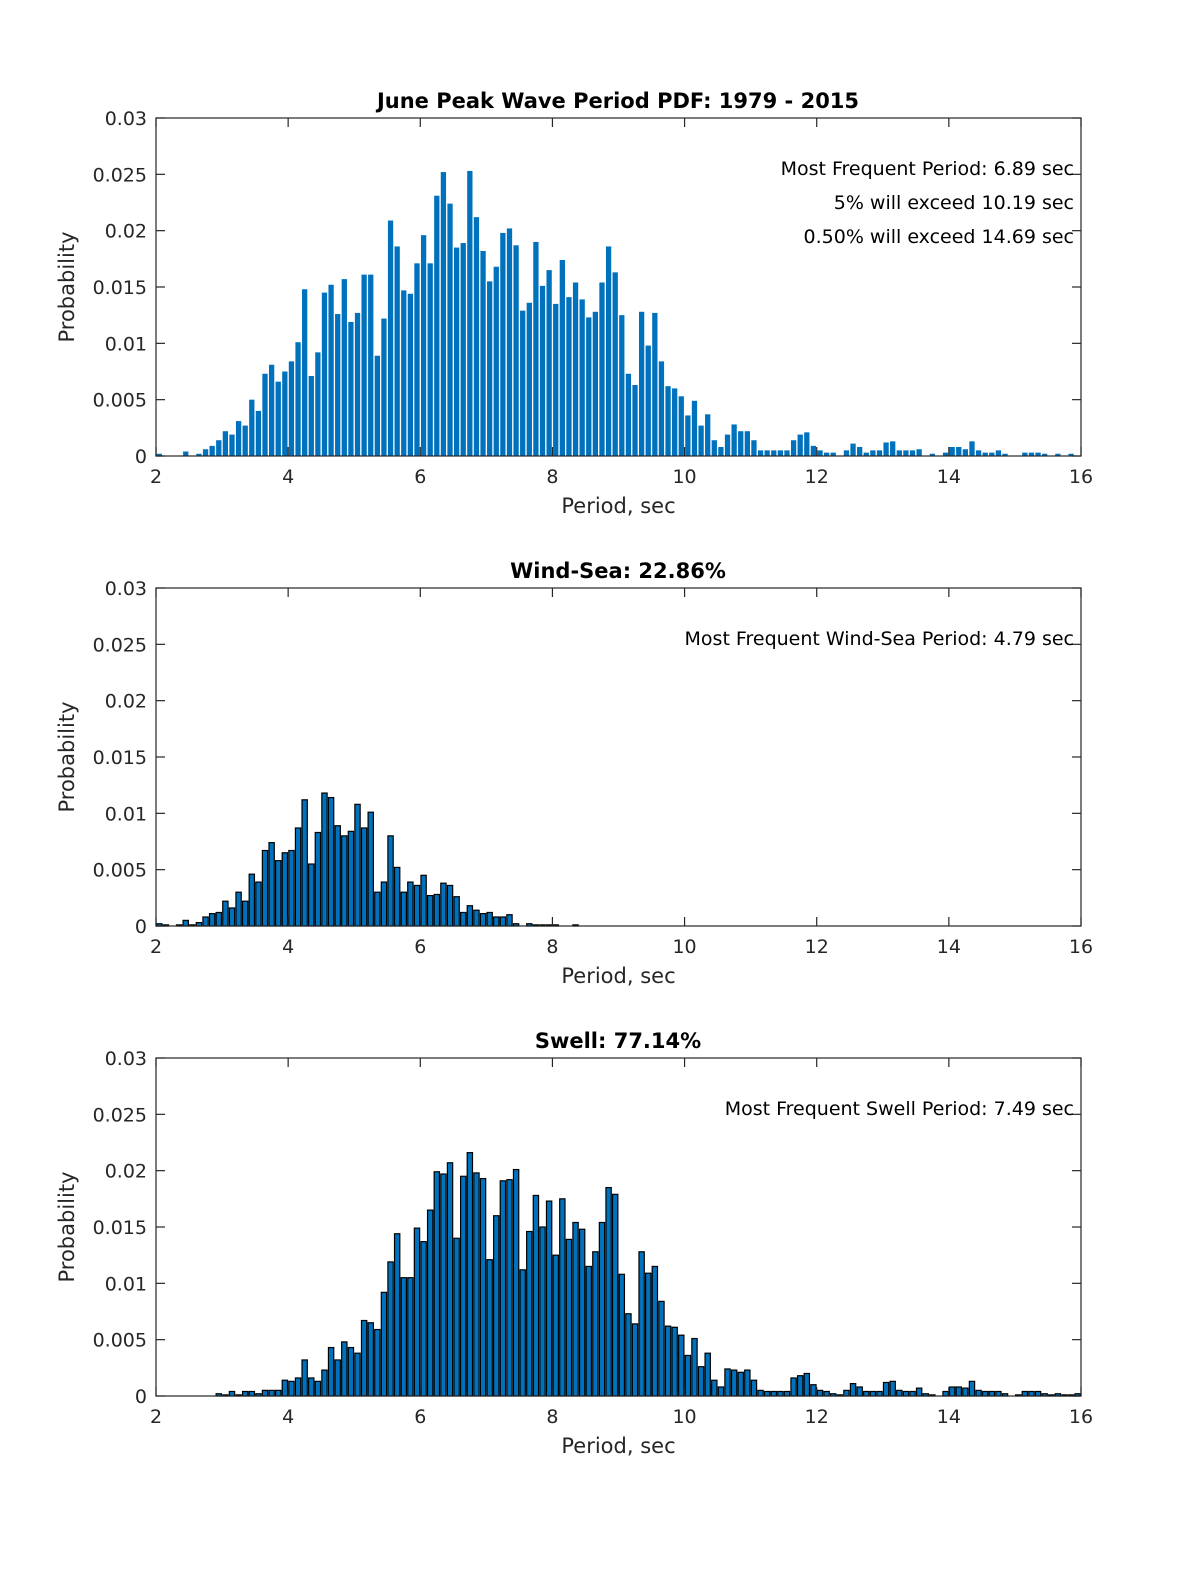  Describe the element at coordinates (927, 169) in the screenshot. I see `annotation: Most Frequent Period: 6.89 sec` at that location.